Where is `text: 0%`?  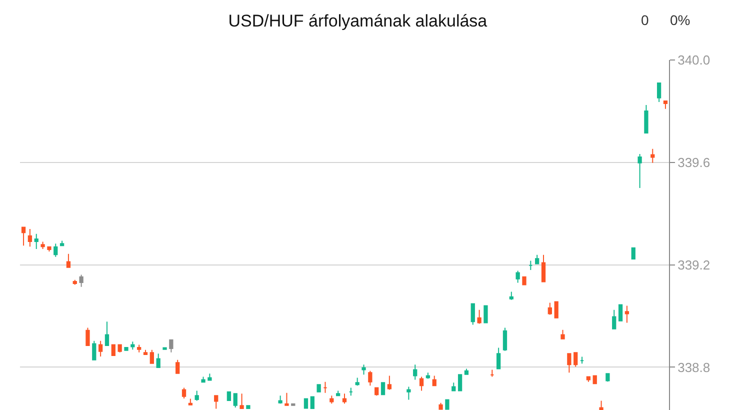 text: 0% is located at coordinates (680, 20).